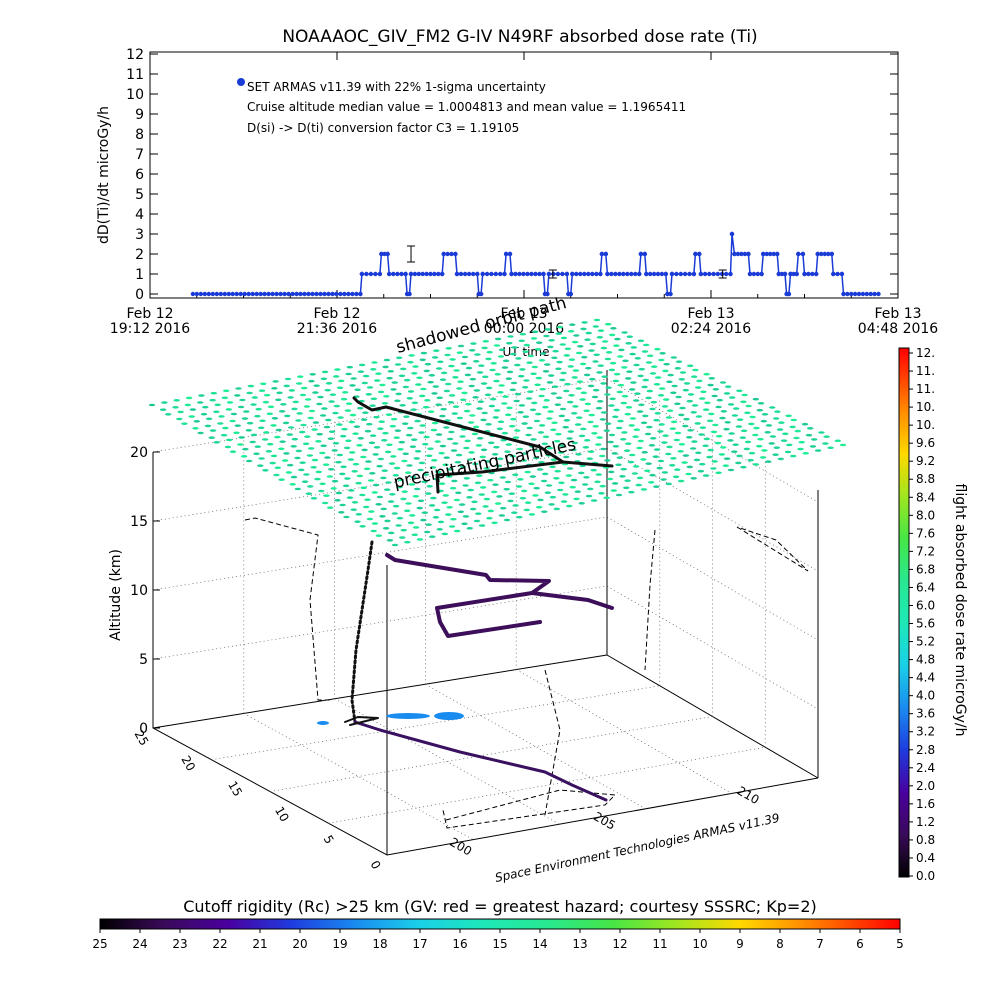  I want to click on right-colorbar-tick-label: 0.8, so click(925, 840).